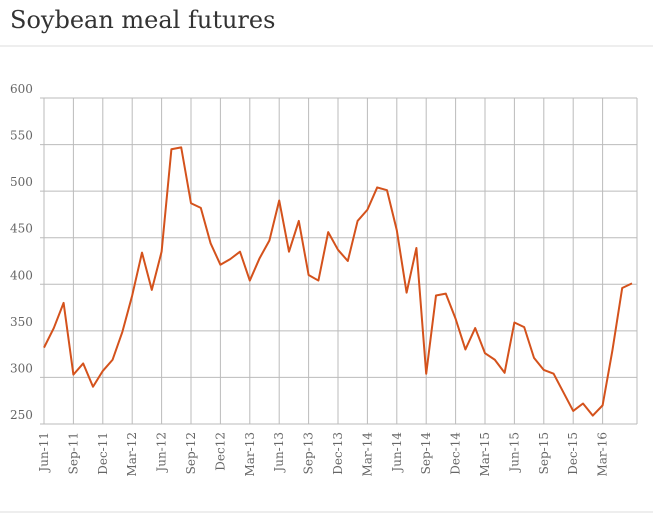 This screenshot has width=653, height=522. I want to click on x-tick-label: Dec-14, so click(456, 453).